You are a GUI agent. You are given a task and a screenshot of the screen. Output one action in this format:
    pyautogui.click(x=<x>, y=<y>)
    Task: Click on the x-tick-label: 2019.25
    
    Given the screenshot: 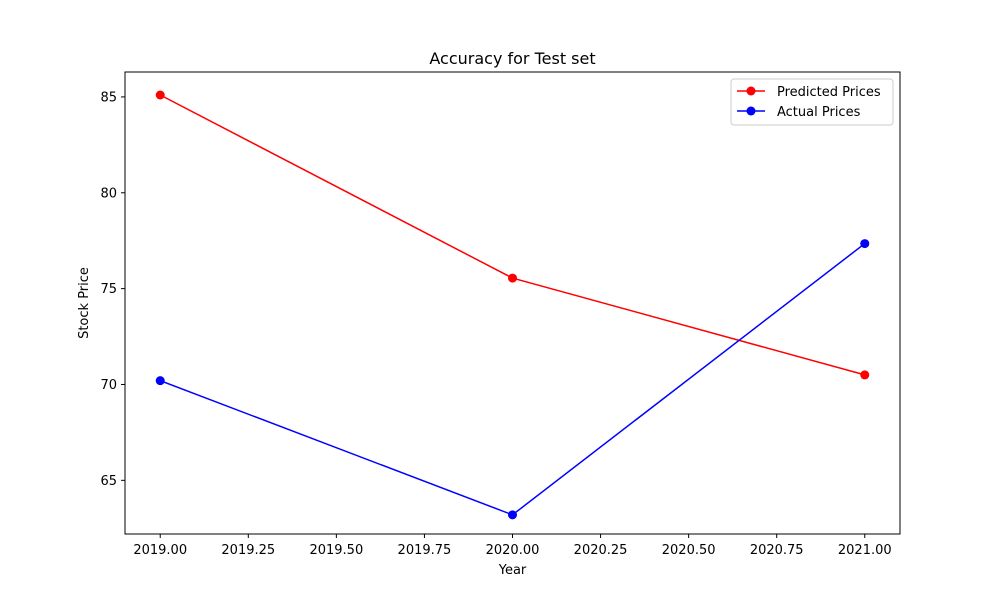 What is the action you would take?
    pyautogui.click(x=248, y=550)
    